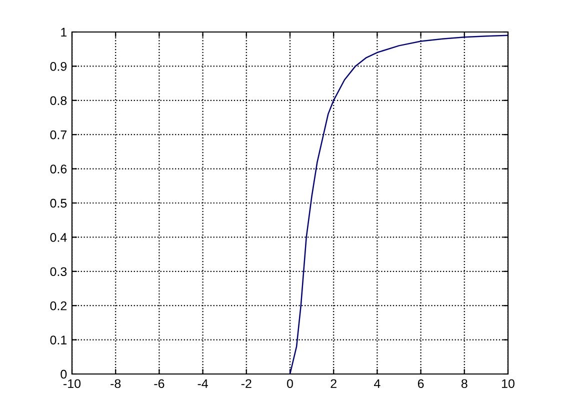 The height and width of the screenshot is (420, 561). Describe the element at coordinates (159, 383) in the screenshot. I see `x-tick-label: -6` at that location.